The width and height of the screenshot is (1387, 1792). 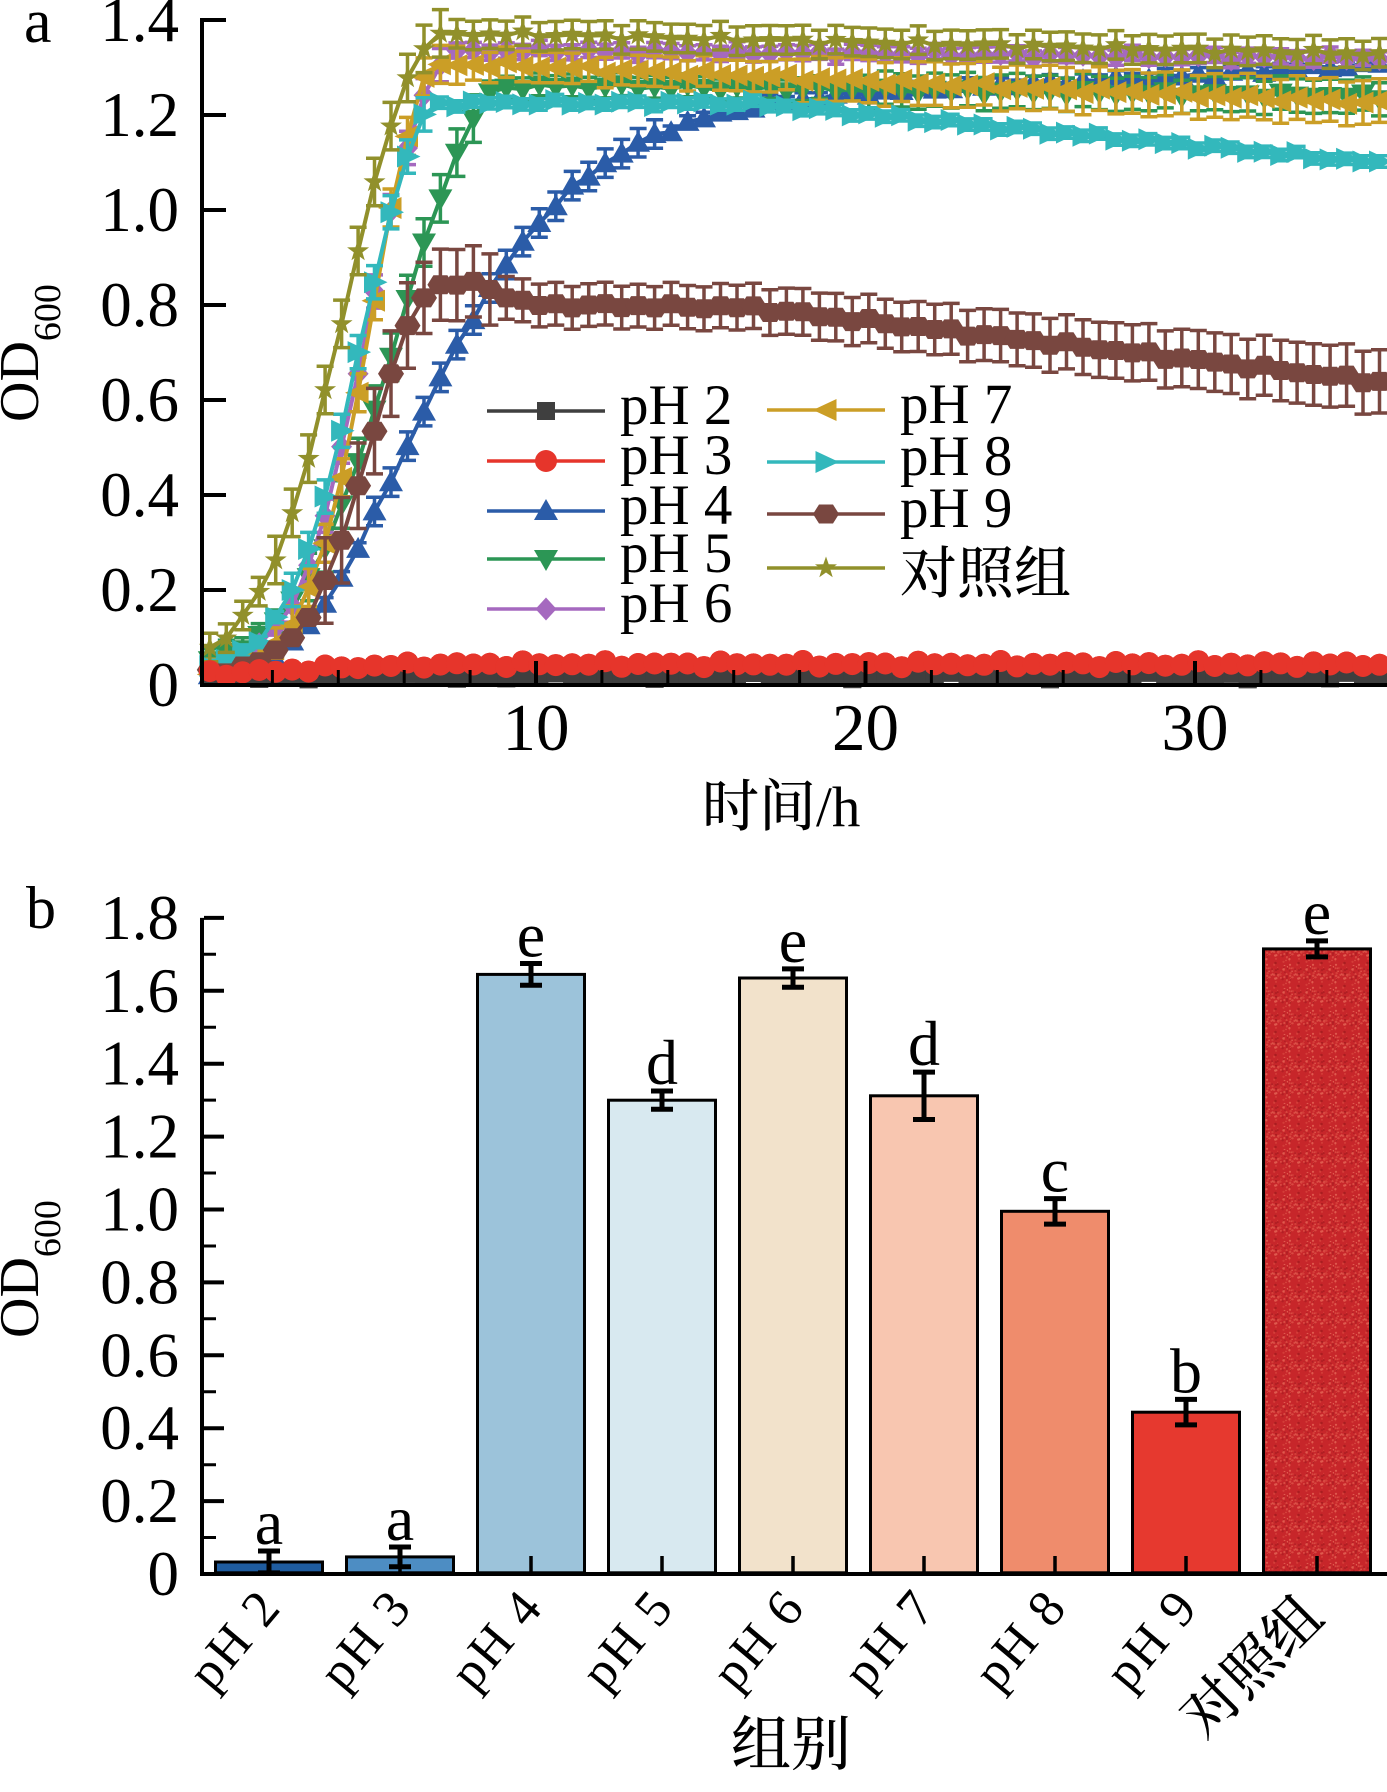 I want to click on svg-text: 1.6, so click(x=139, y=991).